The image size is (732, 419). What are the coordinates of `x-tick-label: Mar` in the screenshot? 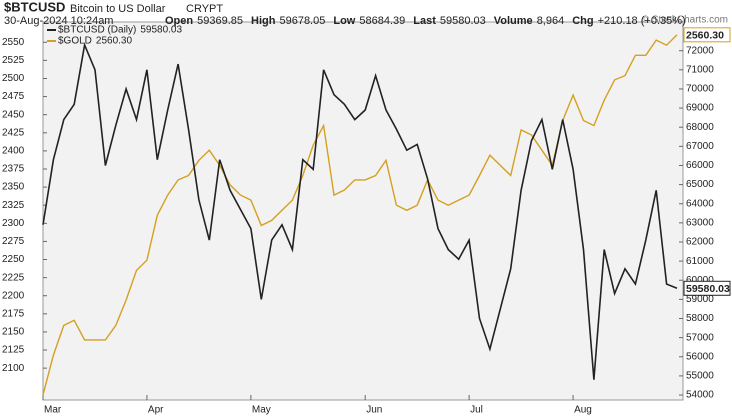 It's located at (53, 410).